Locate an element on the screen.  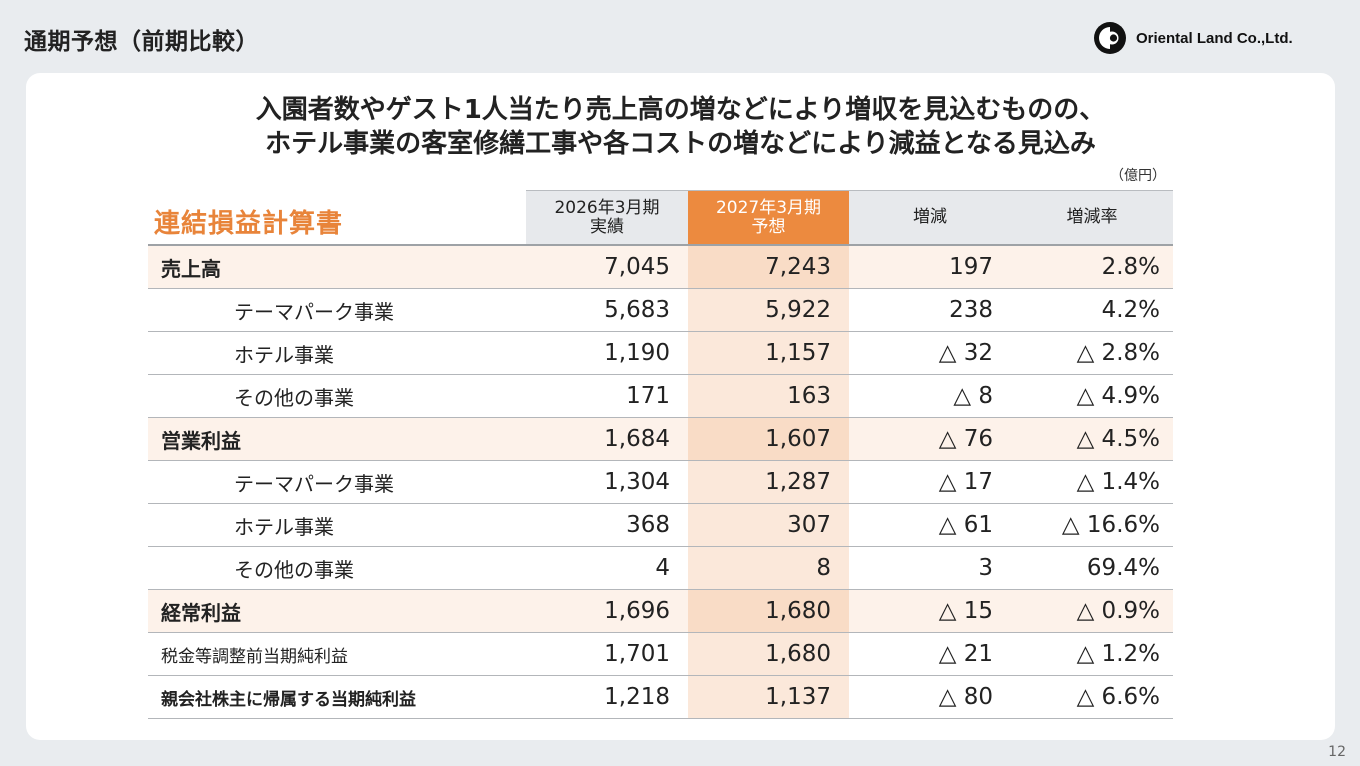
header-prev-year-line2: 実績 is located at coordinates (607, 226).